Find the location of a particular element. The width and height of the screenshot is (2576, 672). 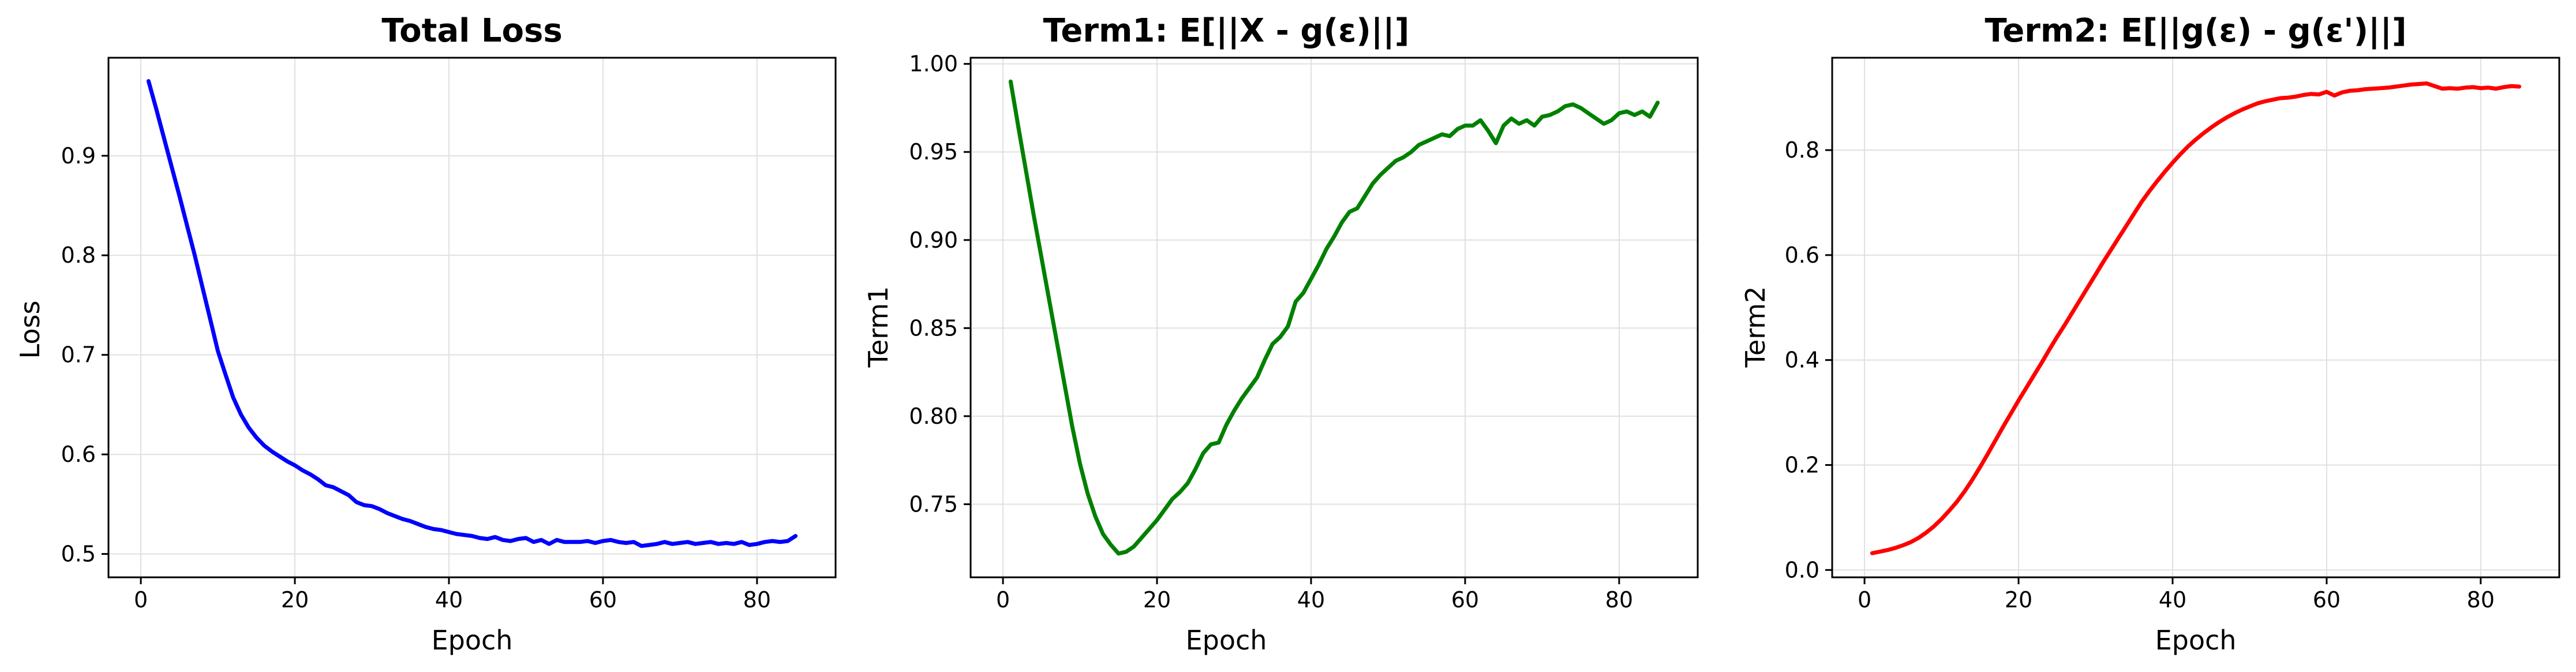

y-tick-label: 0.4 is located at coordinates (1802, 360).